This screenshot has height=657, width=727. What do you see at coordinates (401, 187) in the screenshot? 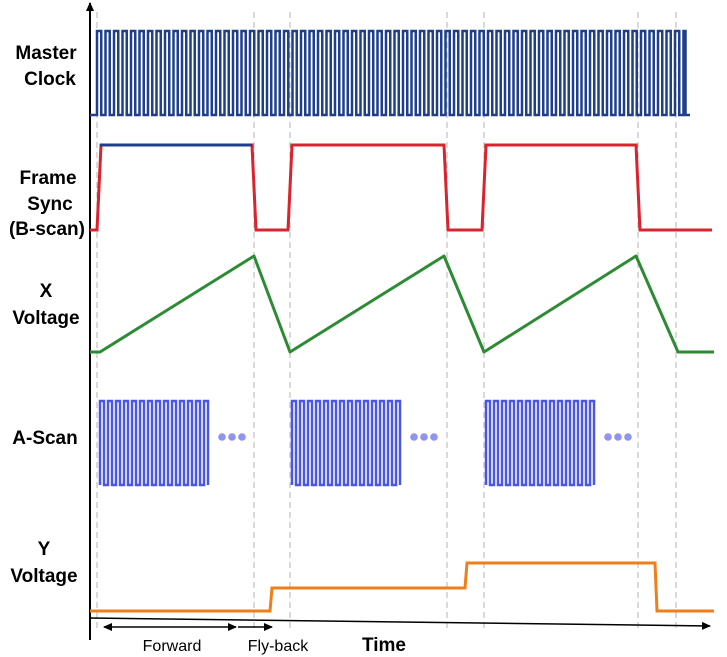
I see `frame-sync-waveform` at bounding box center [401, 187].